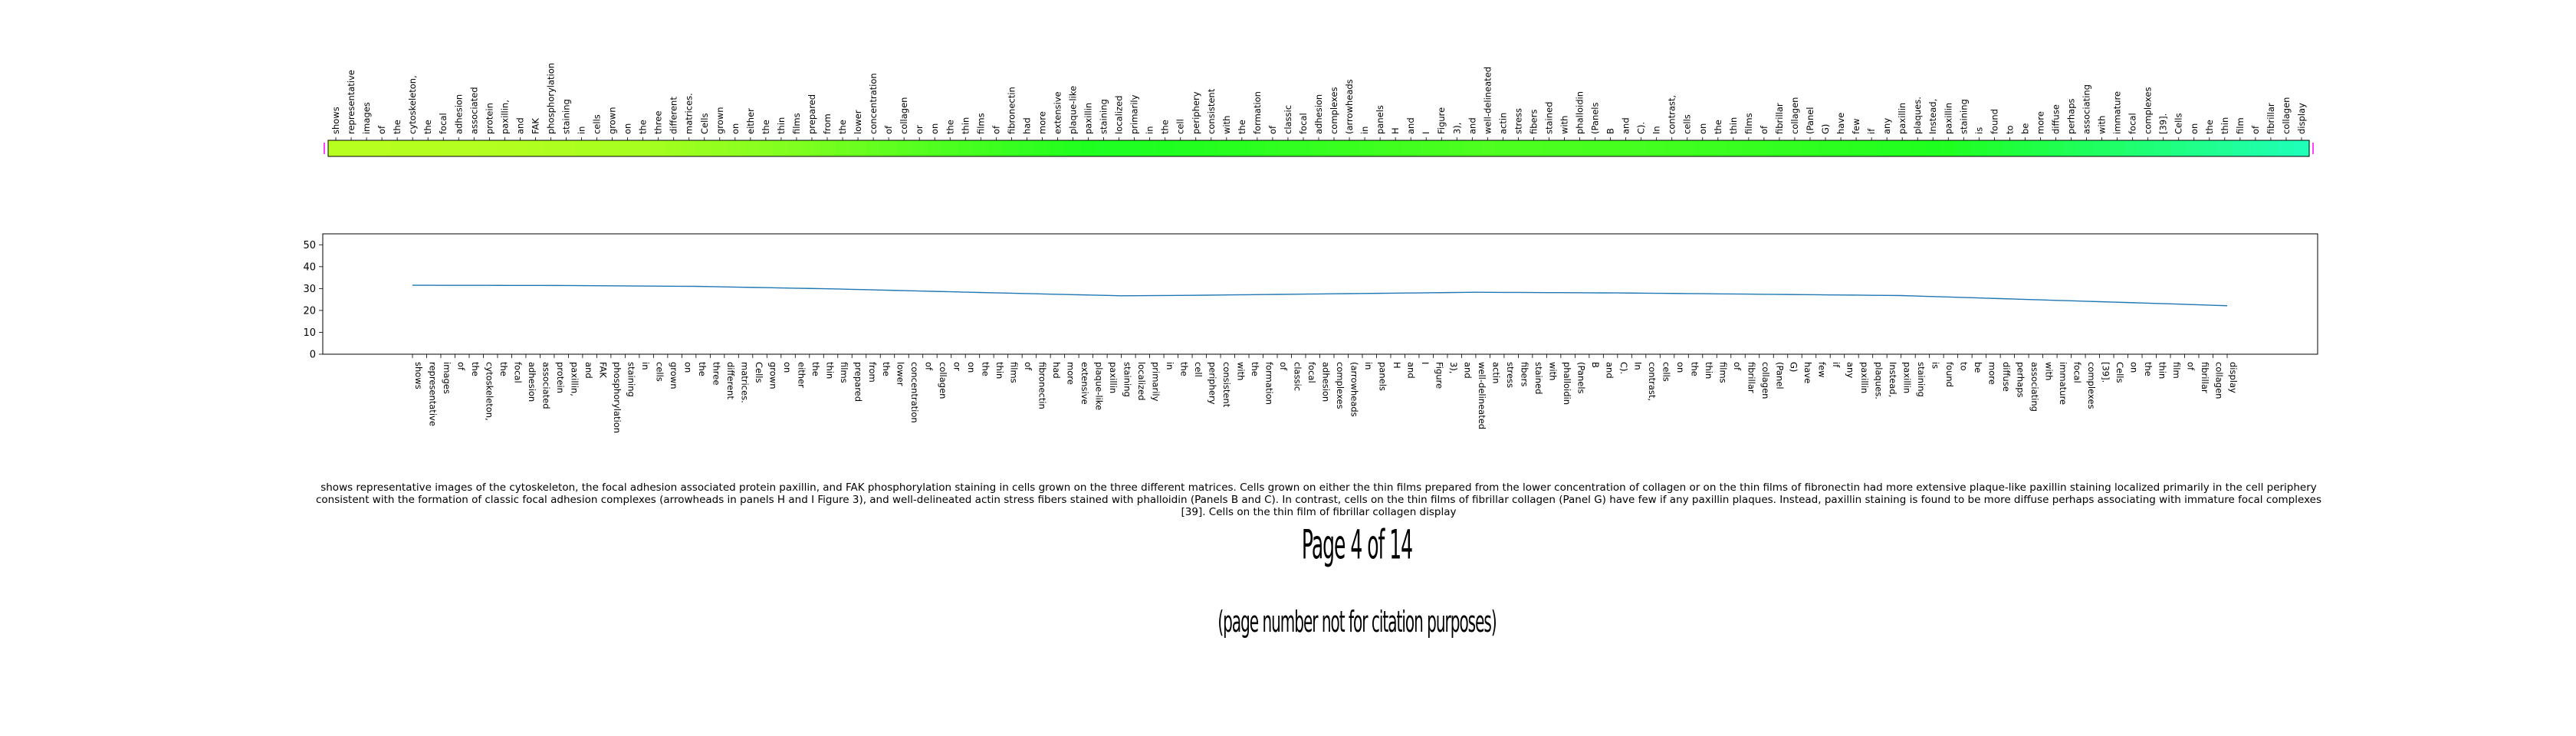  Describe the element at coordinates (1950, 375) in the screenshot. I see `x-tick-label: found` at that location.